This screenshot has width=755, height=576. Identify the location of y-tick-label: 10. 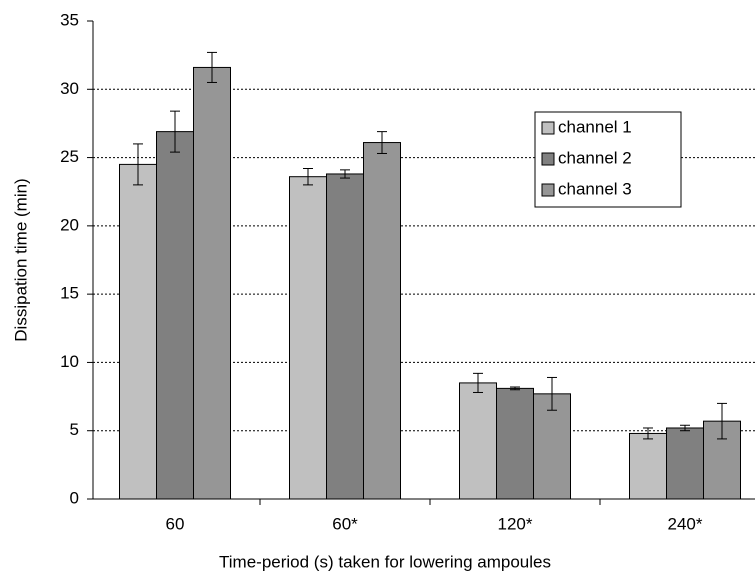
(69, 361).